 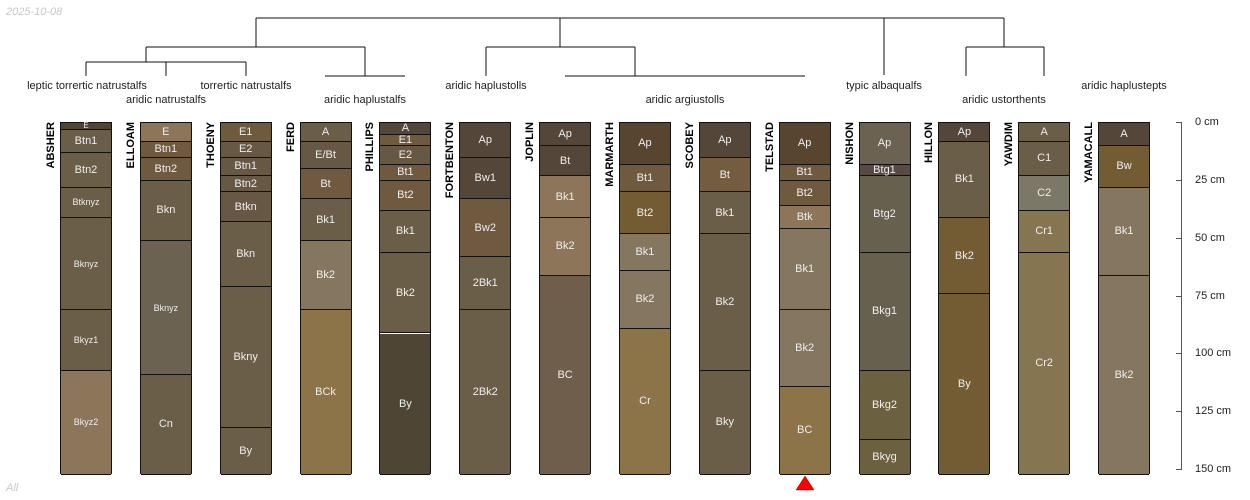 I want to click on taxon-label: aridic haplustalfs, so click(x=365, y=100).